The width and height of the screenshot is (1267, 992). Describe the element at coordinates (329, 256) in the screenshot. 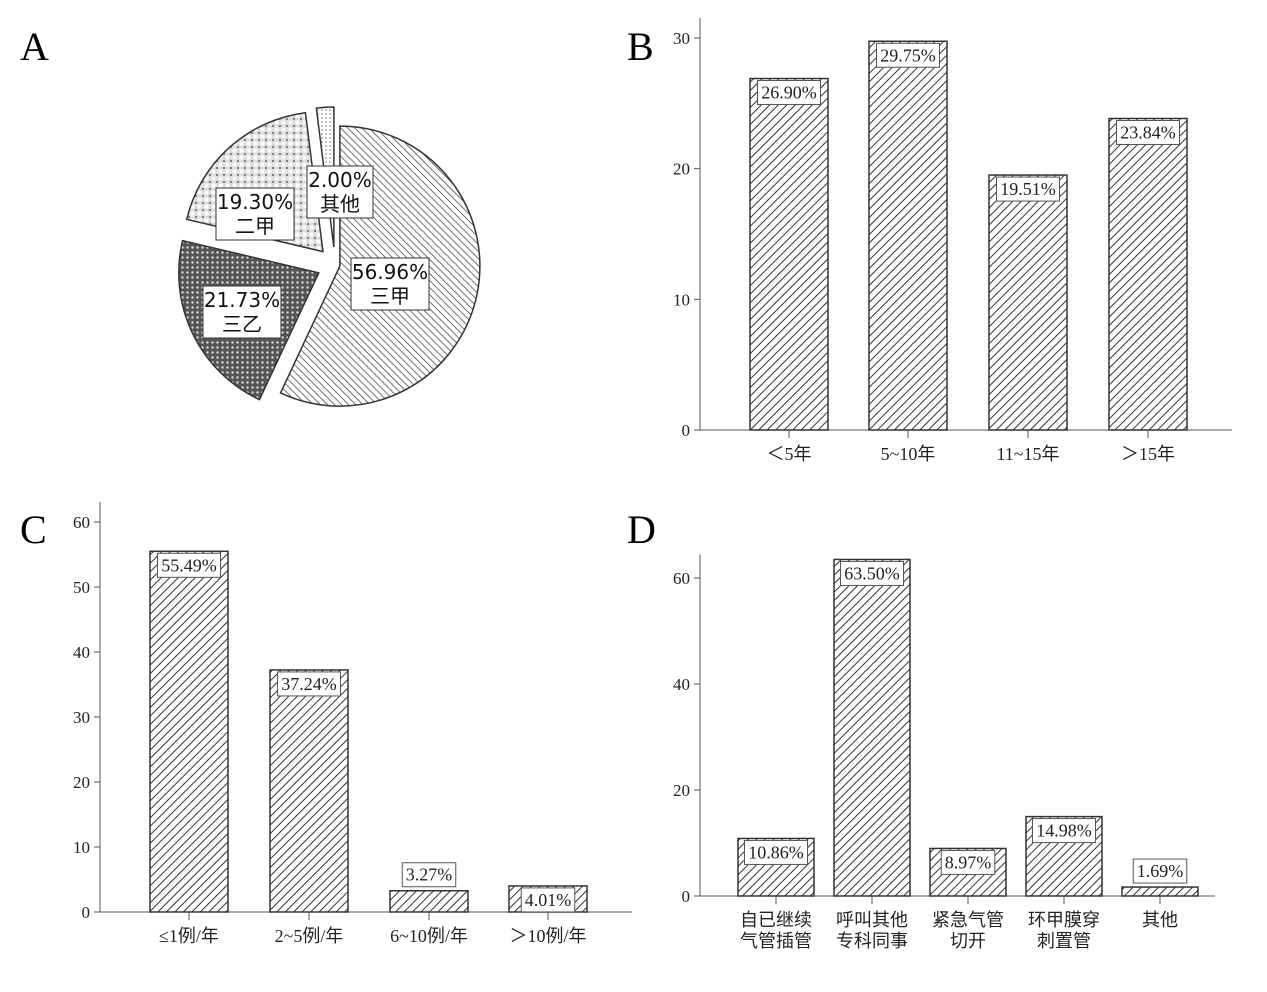

I see `pie-chart-a: 56.96%三甲 21.73%三乙 19.30%二甲 2.00%其他` at that location.